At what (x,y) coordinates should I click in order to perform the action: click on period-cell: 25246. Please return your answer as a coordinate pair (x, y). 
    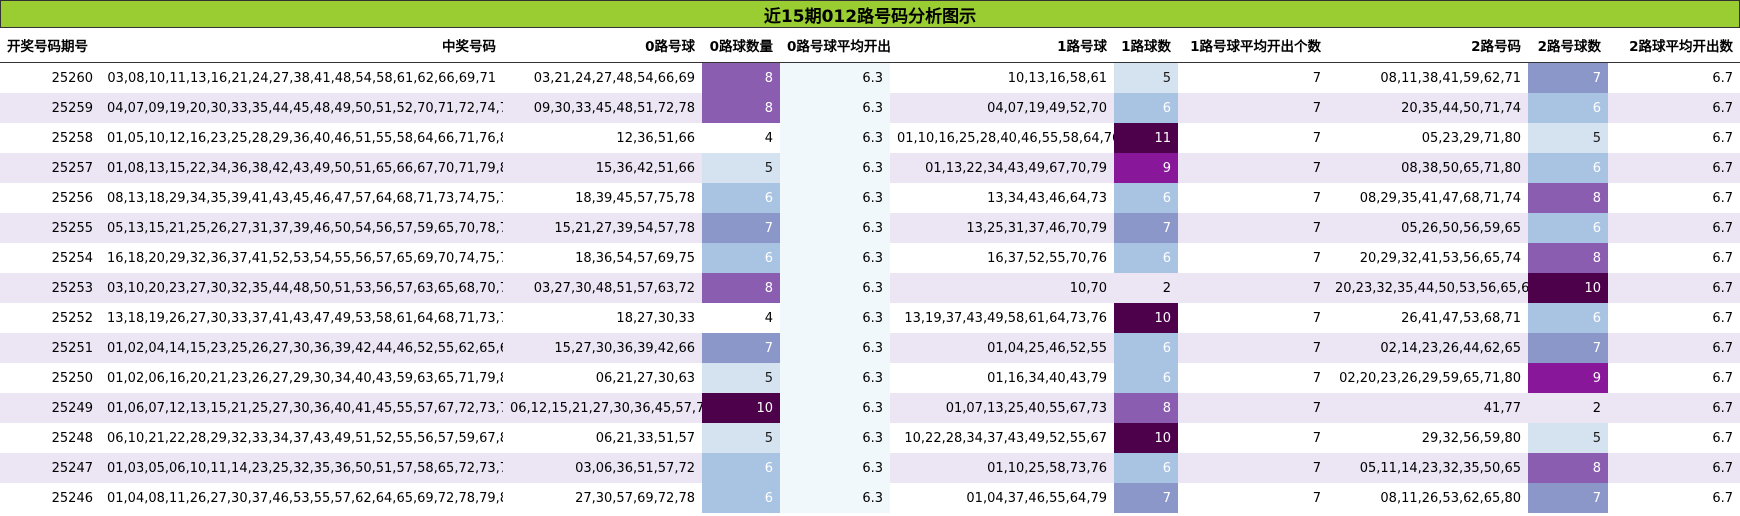
    Looking at the image, I should click on (72, 498).